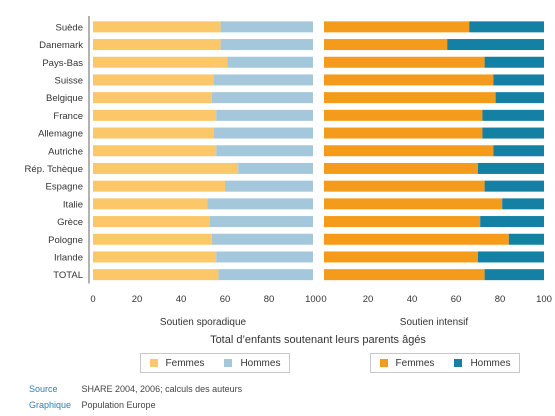 This screenshot has height=416, width=555. What do you see at coordinates (73, 204) in the screenshot?
I see `category-label: Italie` at bounding box center [73, 204].